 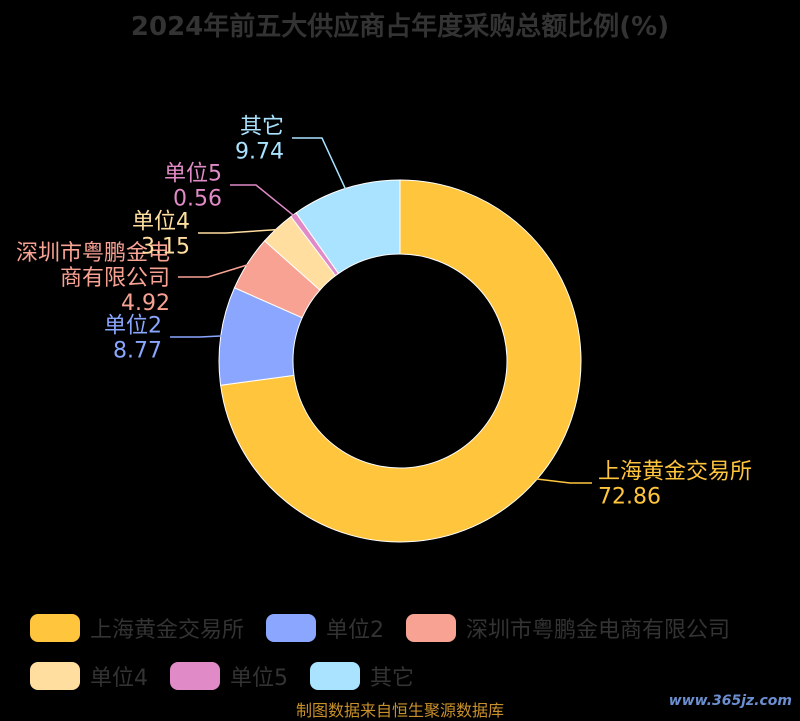 I want to click on slice-label-line: 单位4, so click(x=161, y=222).